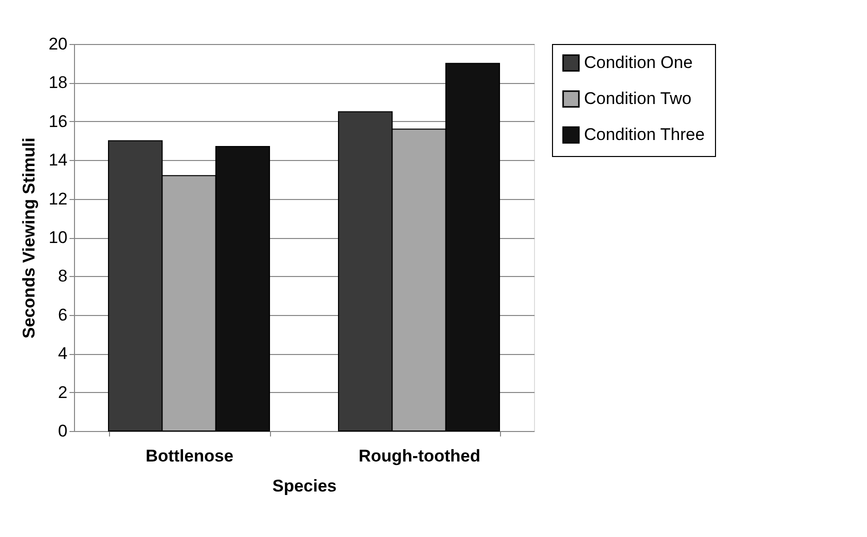 This screenshot has width=867, height=537. What do you see at coordinates (58, 44) in the screenshot?
I see `y-tick-label: 20` at bounding box center [58, 44].